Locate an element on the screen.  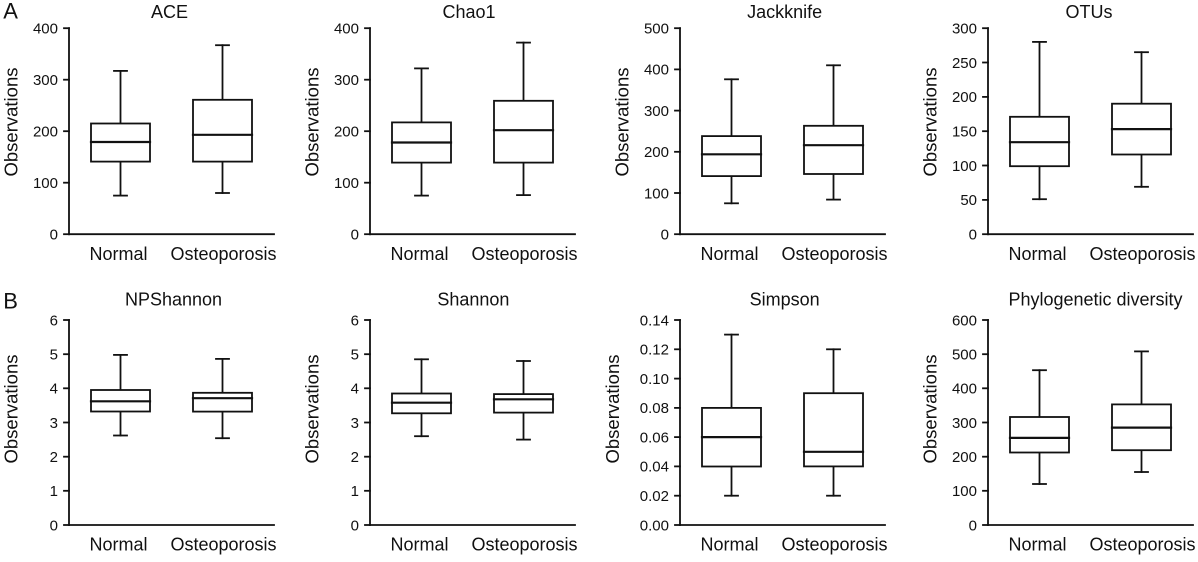
svg-text: 600 is located at coordinates (964, 320).